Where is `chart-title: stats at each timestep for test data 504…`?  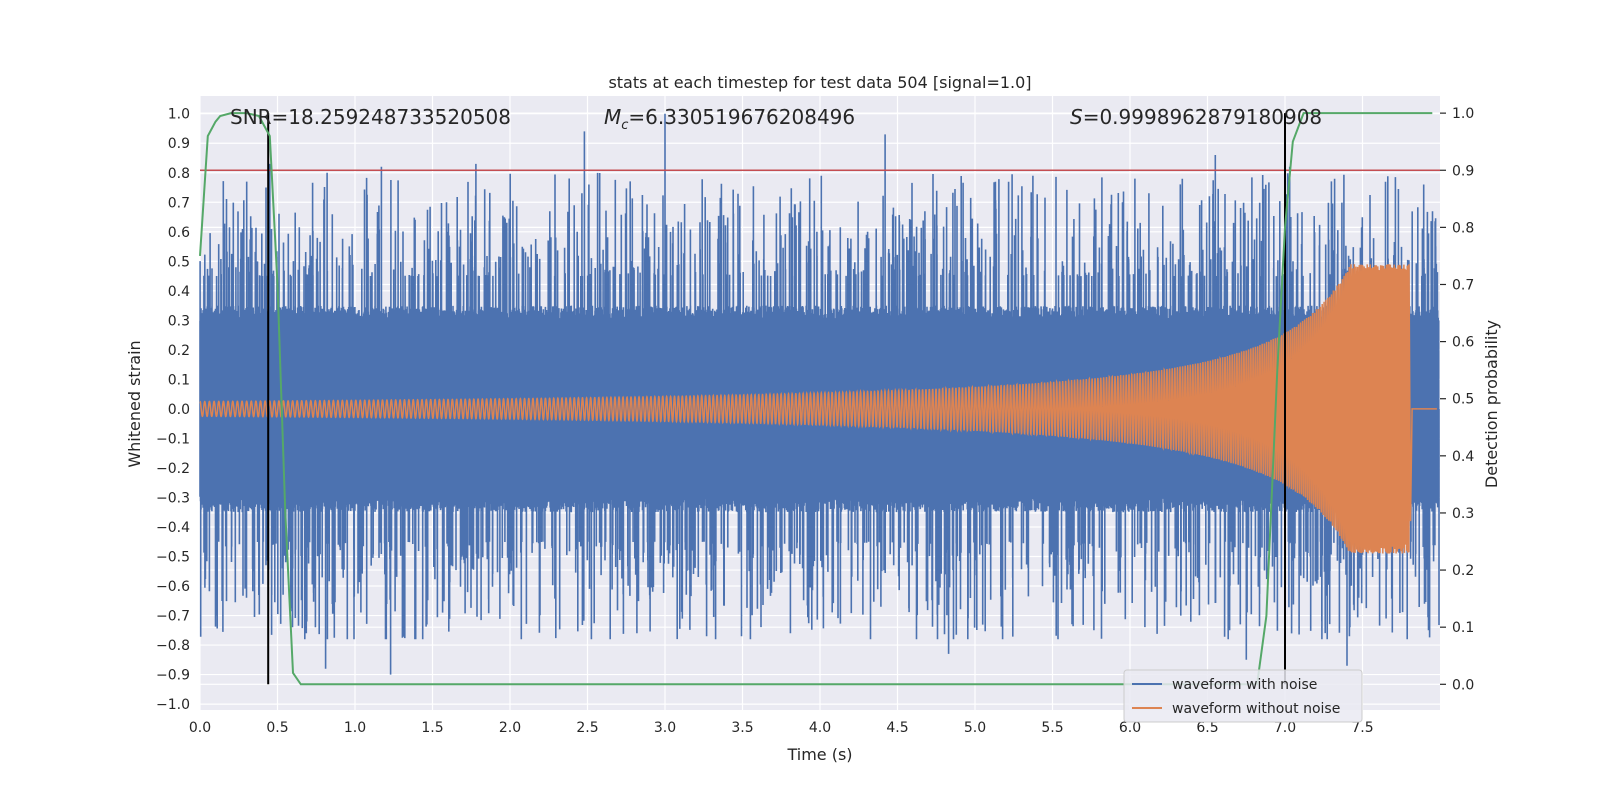 chart-title: stats at each timestep for test data 504… is located at coordinates (819, 82).